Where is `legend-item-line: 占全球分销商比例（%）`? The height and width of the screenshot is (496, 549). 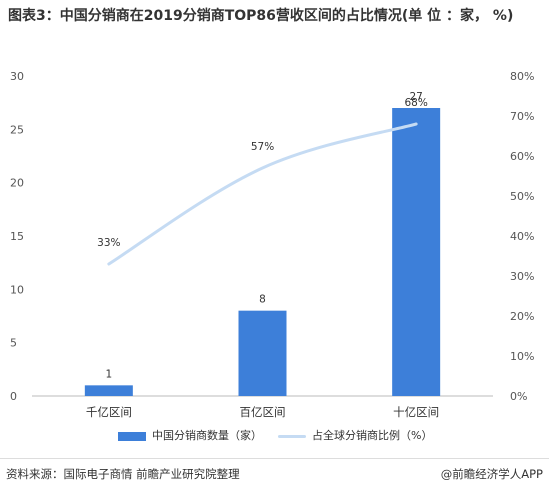 legend-item-line: 占全球分销商比例（%） is located at coordinates (355, 436).